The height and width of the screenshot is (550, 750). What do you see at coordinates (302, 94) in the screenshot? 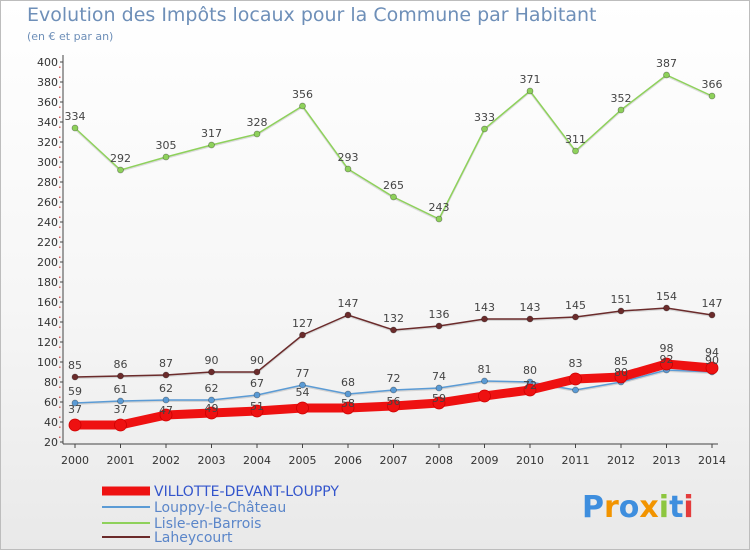
I see `data-label: 356` at bounding box center [302, 94].